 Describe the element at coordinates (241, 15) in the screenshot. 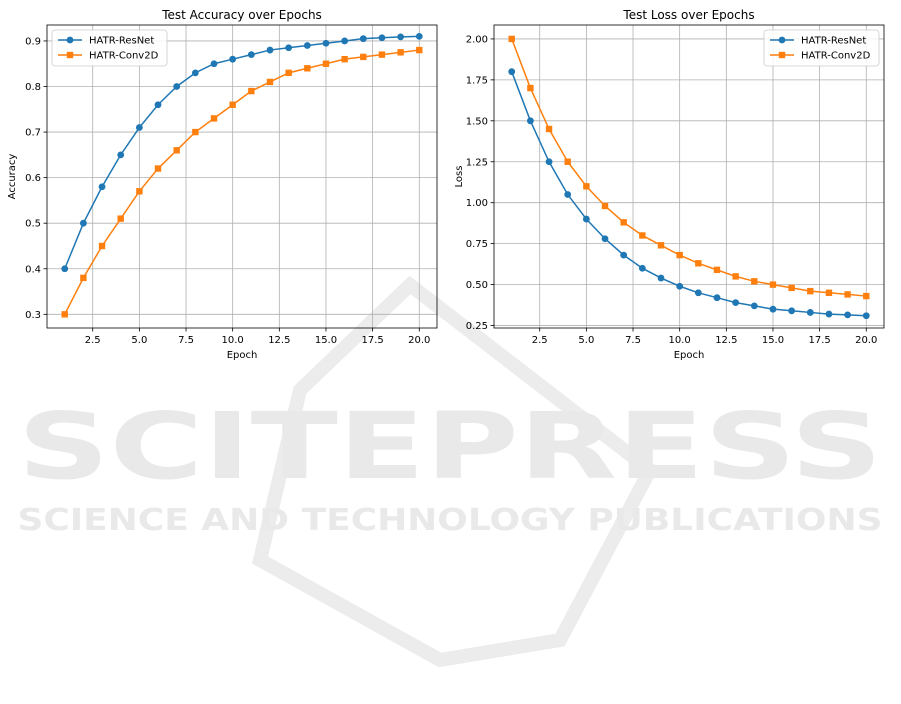

I see `chart-title: Test Accuracy over Epochs` at that location.